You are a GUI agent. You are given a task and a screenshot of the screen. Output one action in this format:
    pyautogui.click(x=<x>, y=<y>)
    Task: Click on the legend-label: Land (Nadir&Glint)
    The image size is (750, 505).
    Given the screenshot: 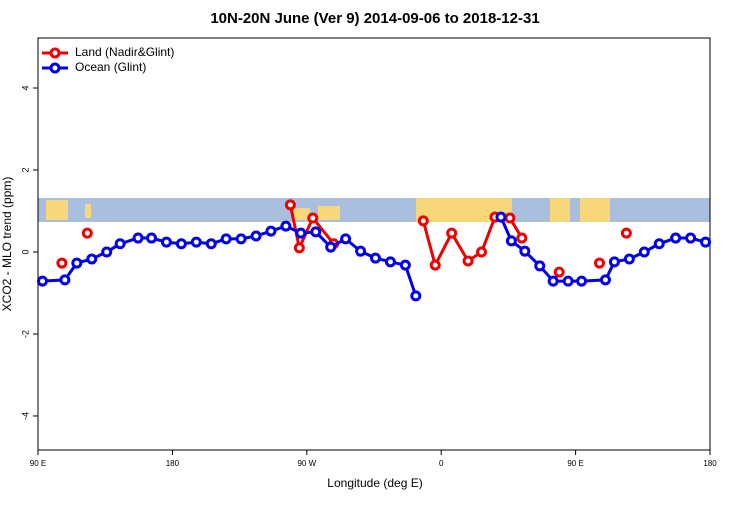 What is the action you would take?
    pyautogui.click(x=124, y=52)
    